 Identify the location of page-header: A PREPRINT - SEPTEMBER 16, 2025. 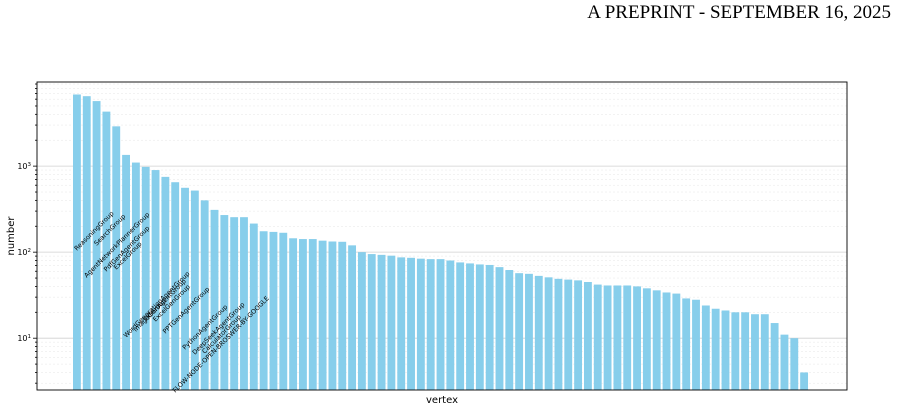
(739, 12).